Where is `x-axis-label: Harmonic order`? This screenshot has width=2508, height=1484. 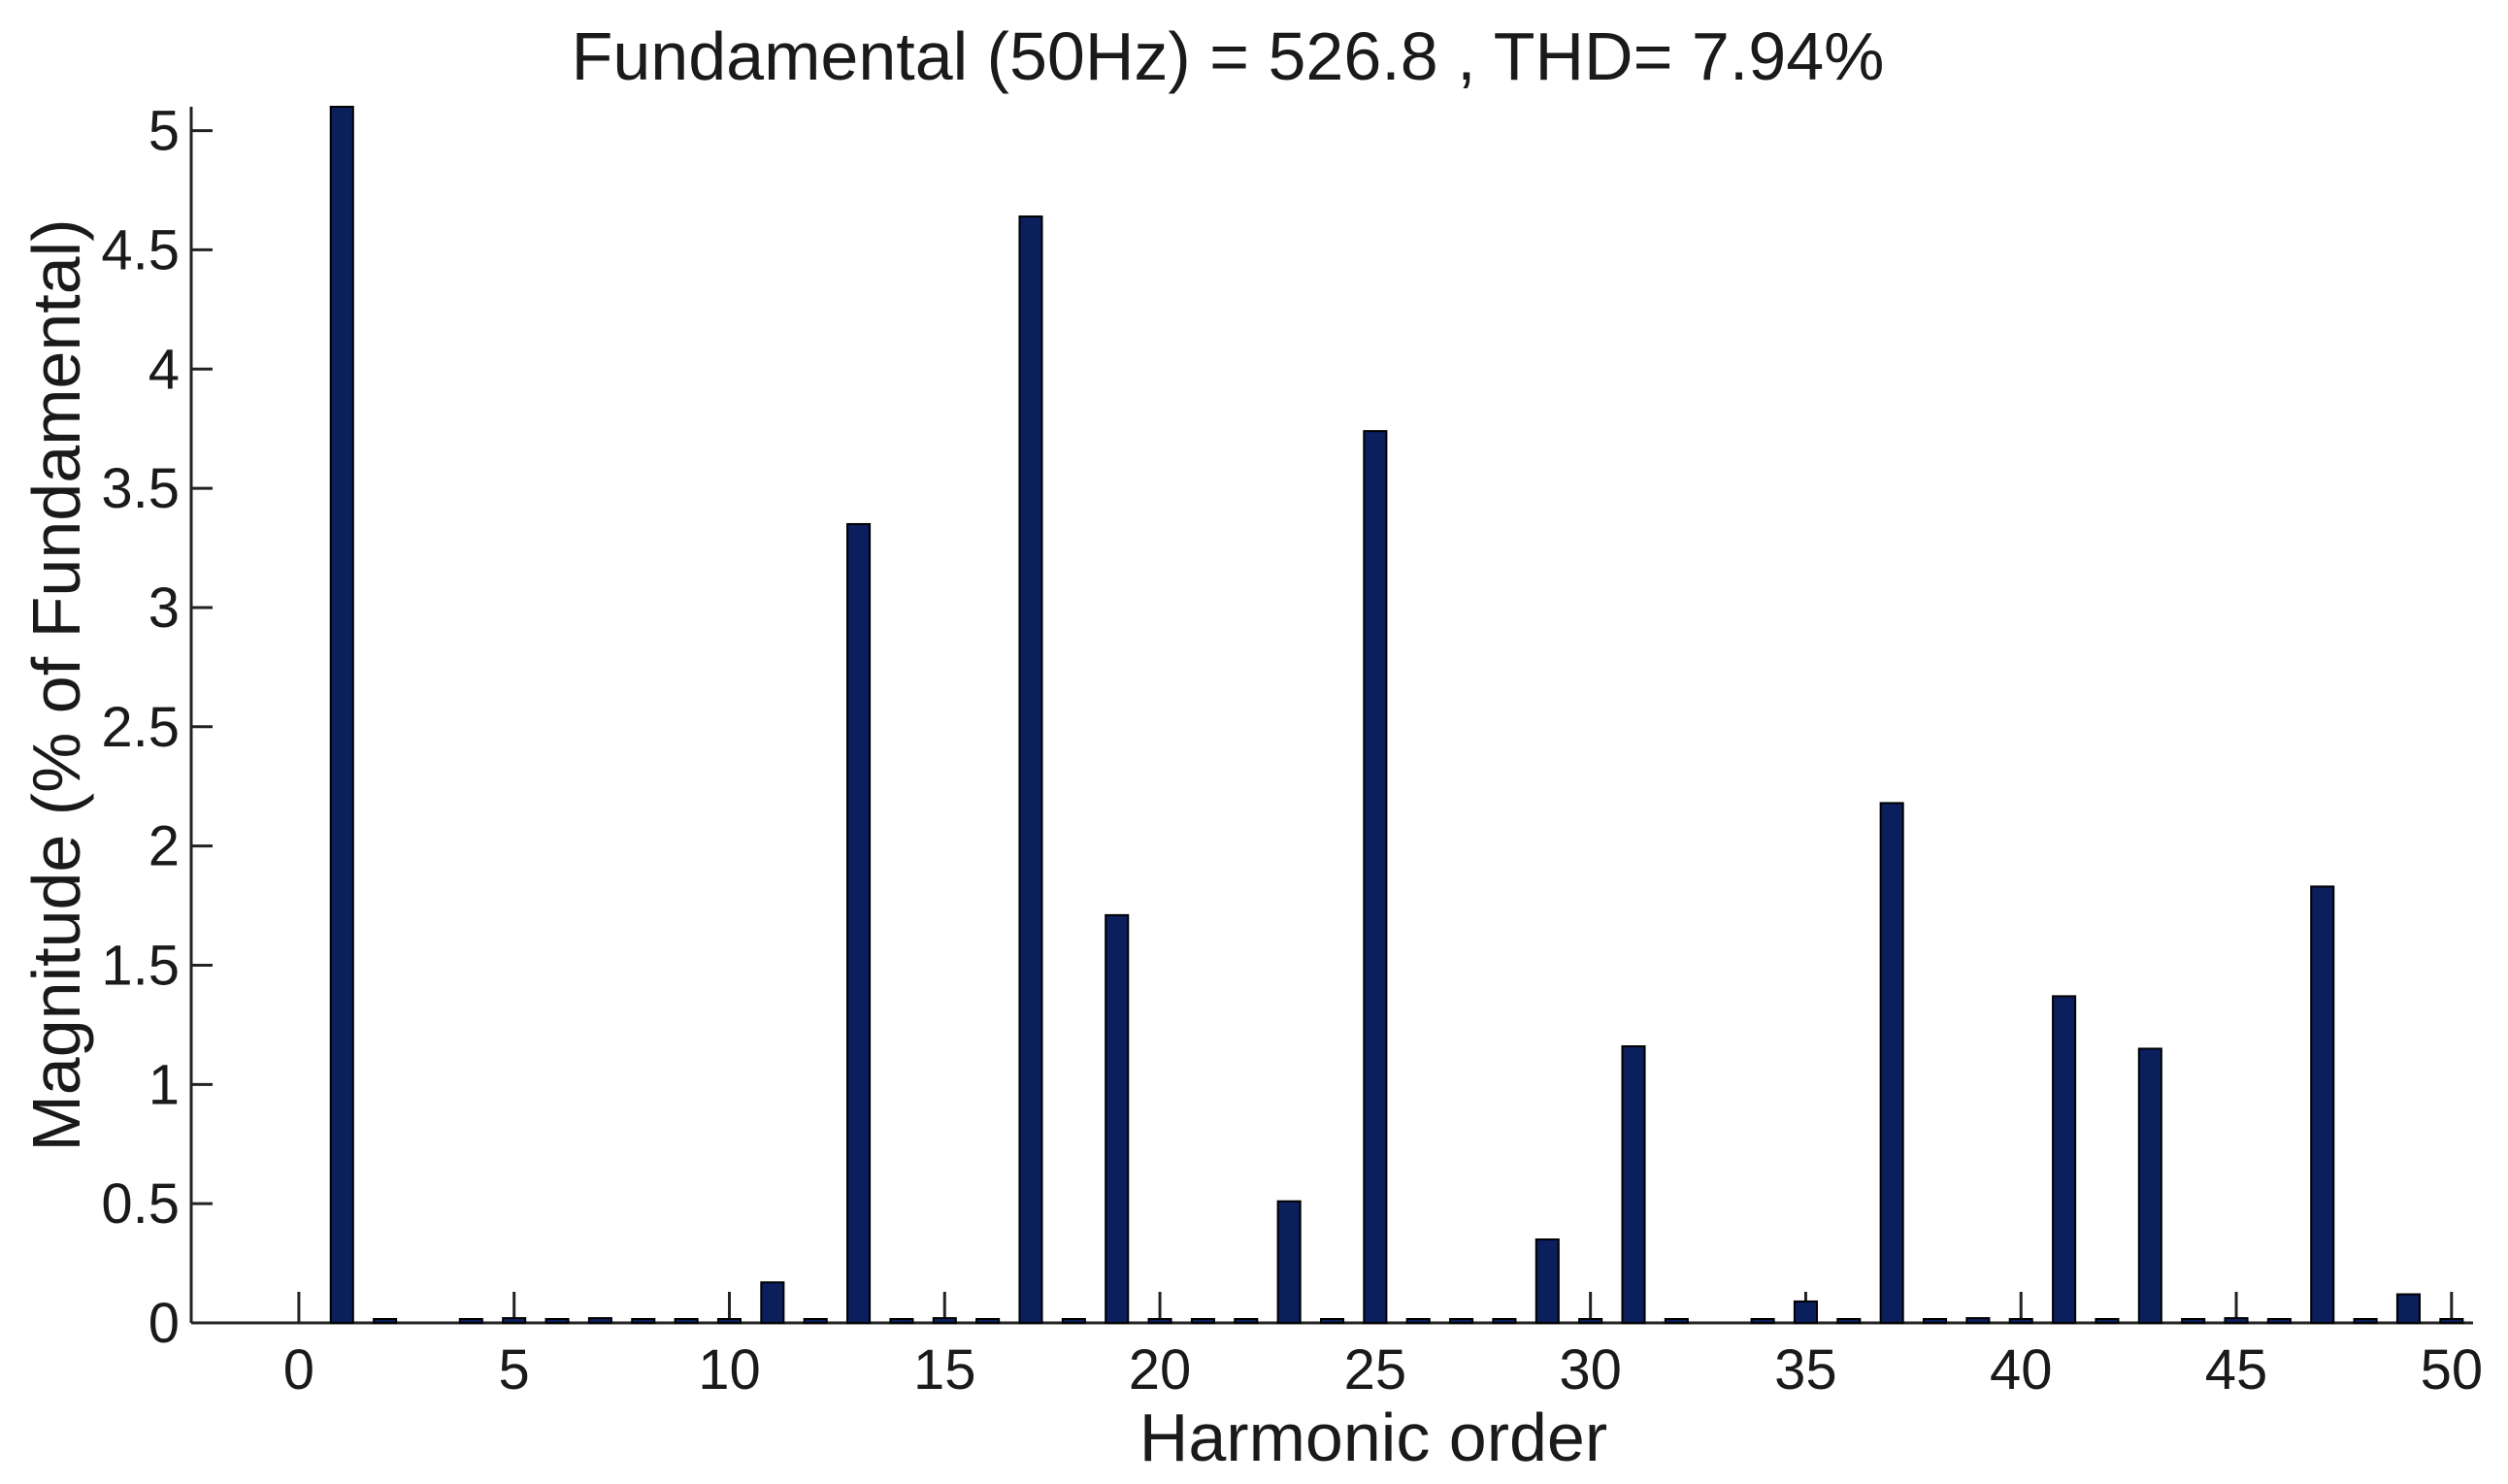 x-axis-label: Harmonic order is located at coordinates (1373, 1437).